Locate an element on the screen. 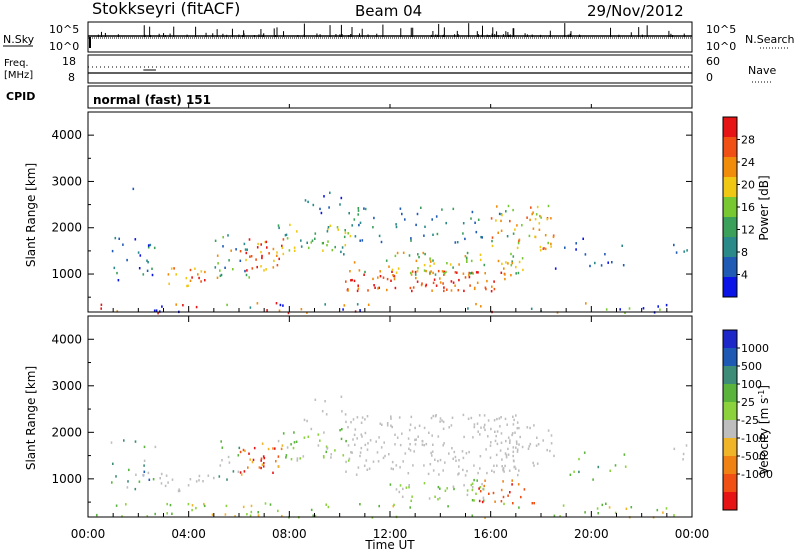  cpid-value: normal (fast) 151 is located at coordinates (152, 100).